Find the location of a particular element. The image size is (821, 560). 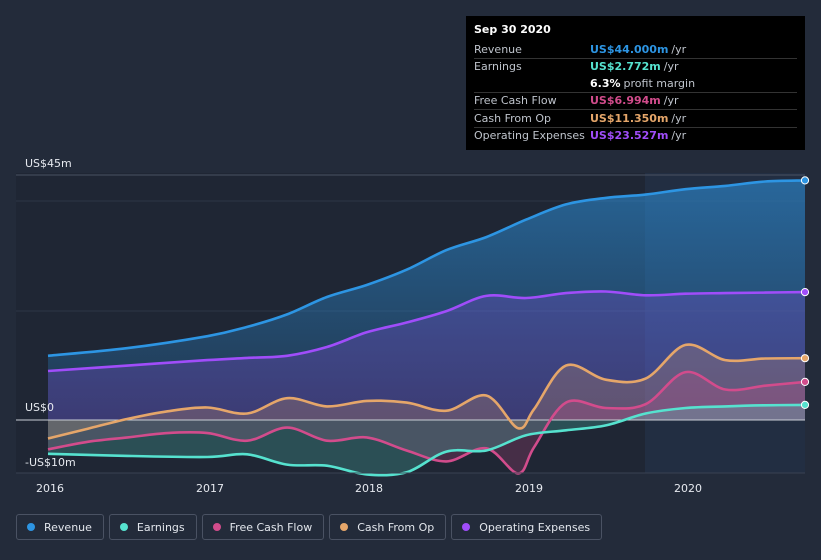

x-tick-2018: 2018 is located at coordinates (369, 488).